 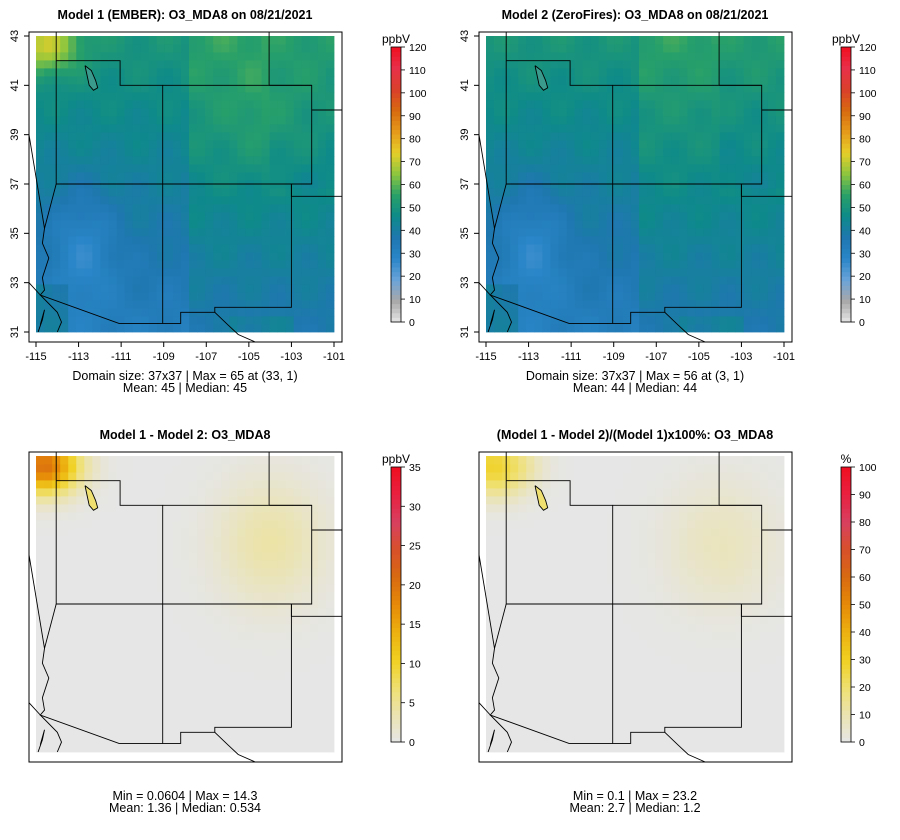 I want to click on state-border, so click(x=484, y=289).